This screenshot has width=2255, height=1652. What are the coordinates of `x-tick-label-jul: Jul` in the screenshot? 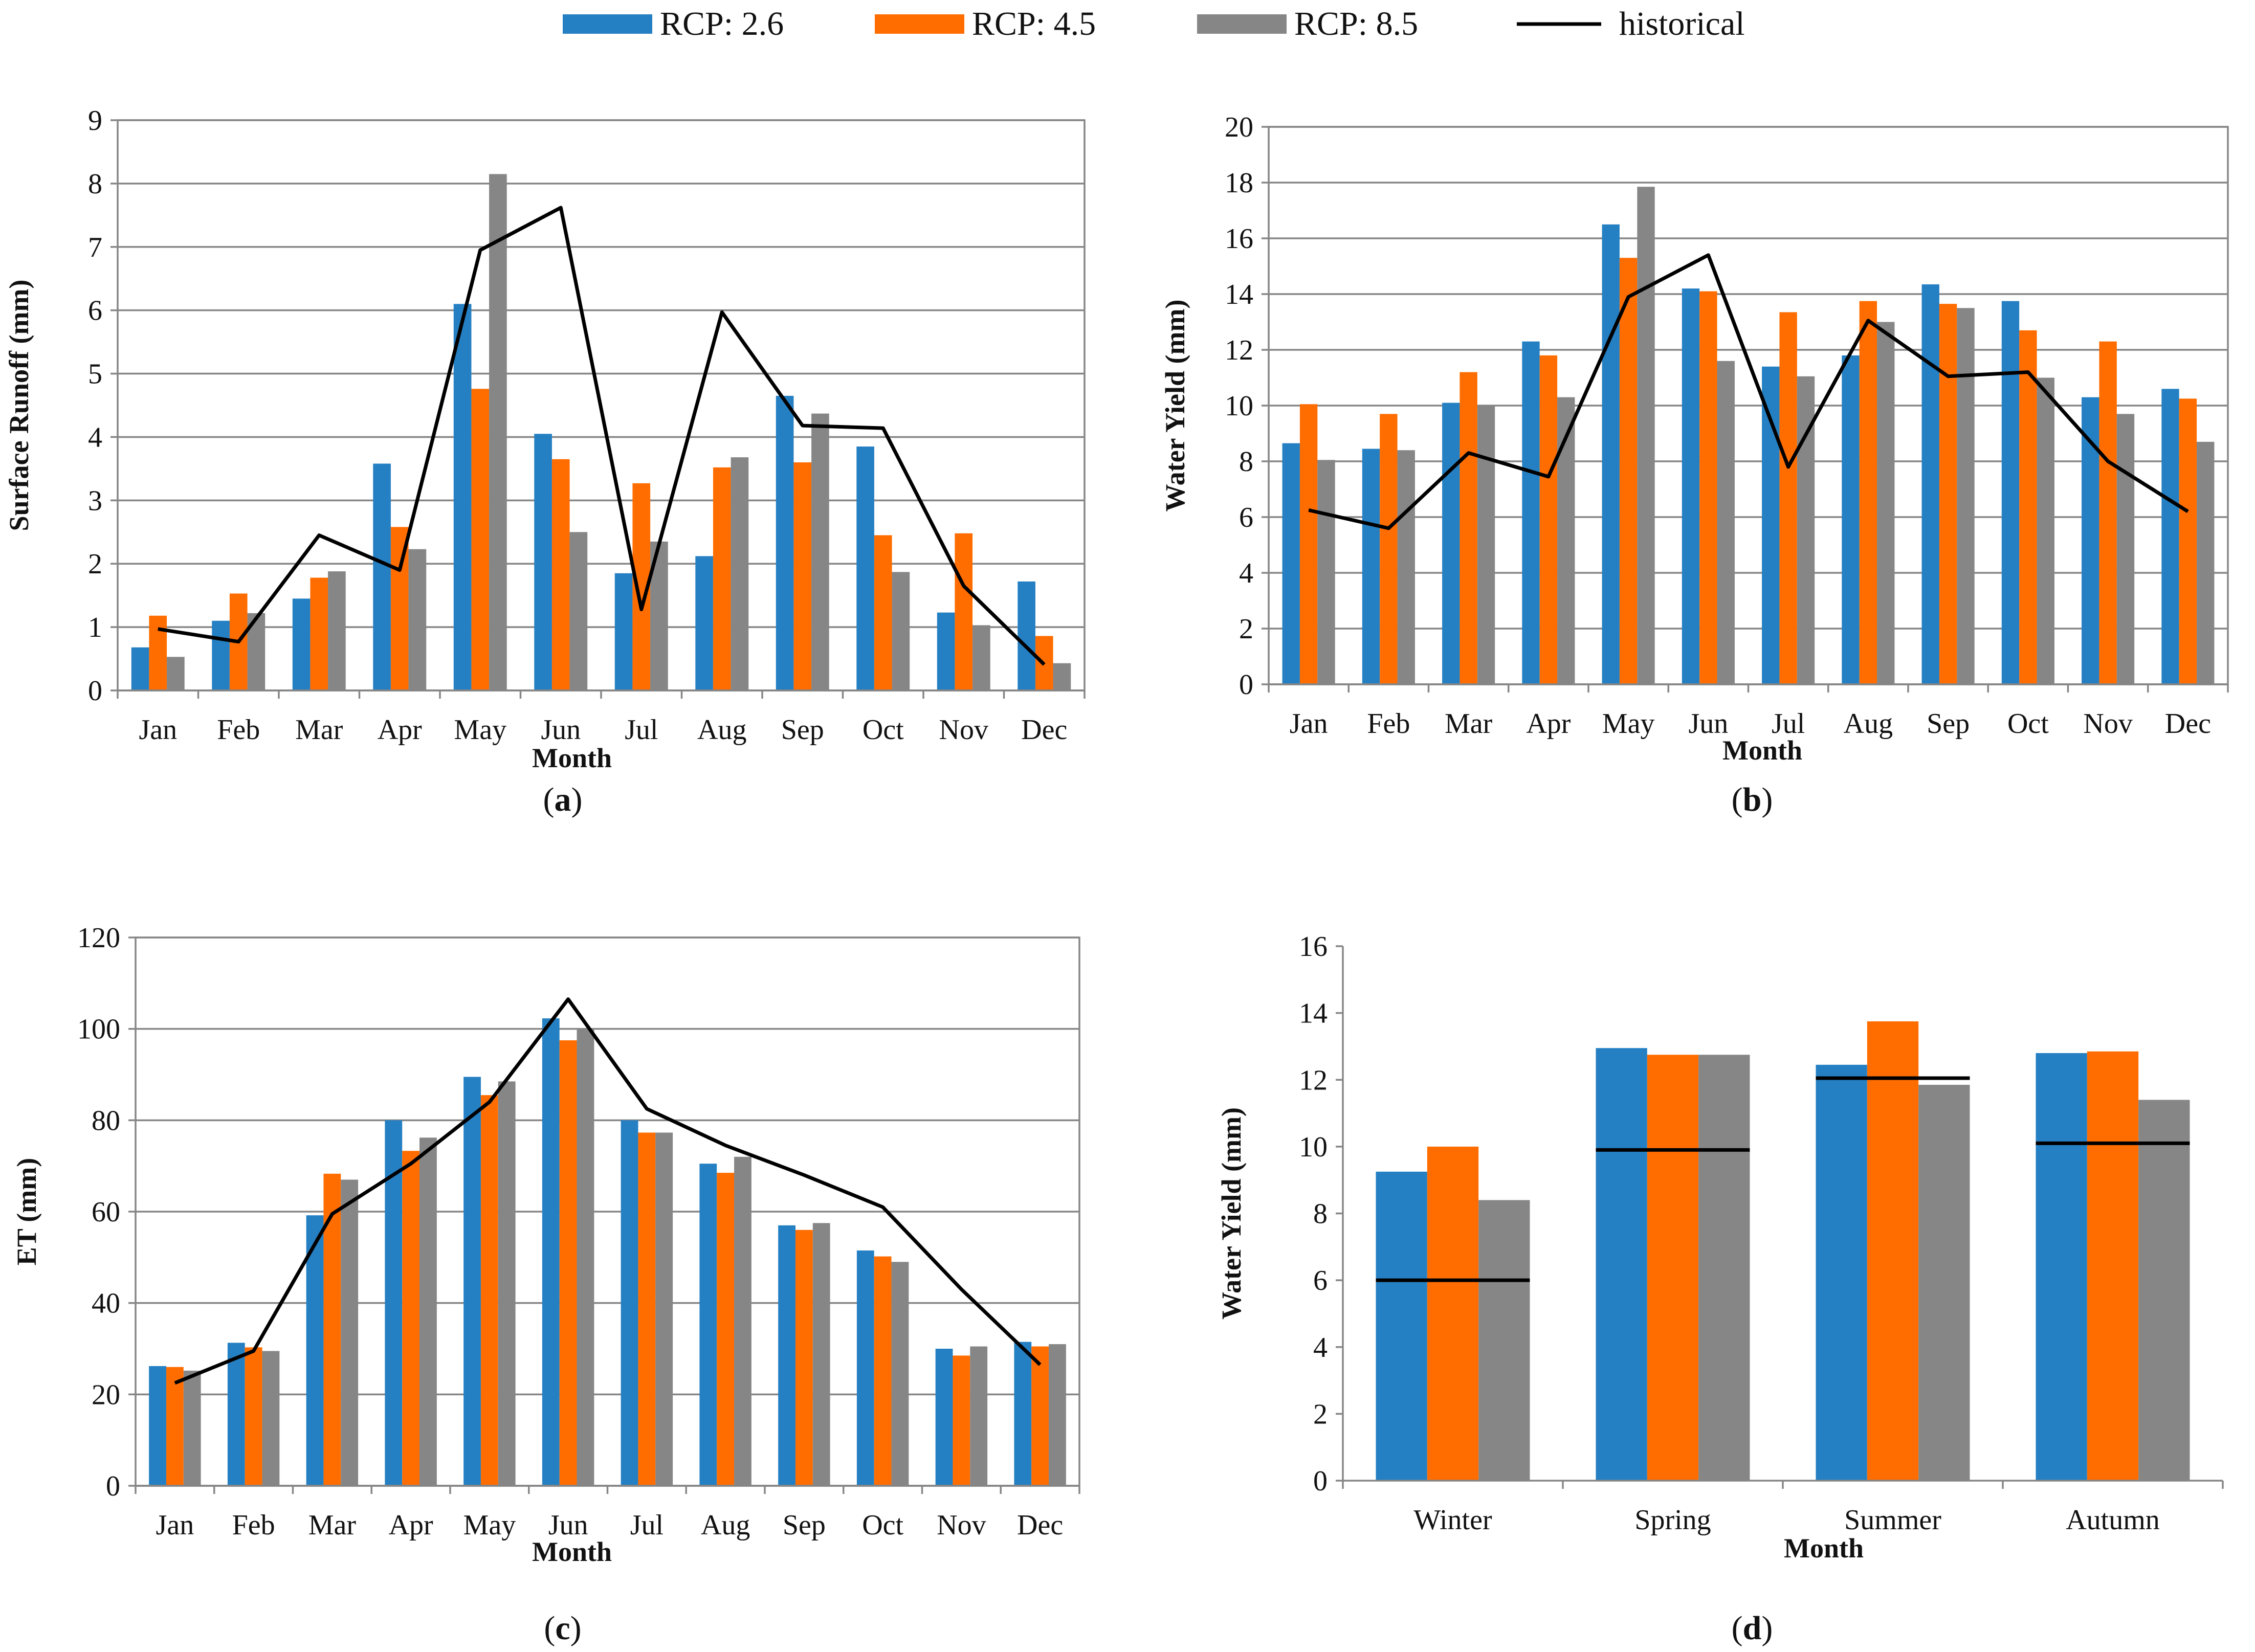 It's located at (1788, 724).